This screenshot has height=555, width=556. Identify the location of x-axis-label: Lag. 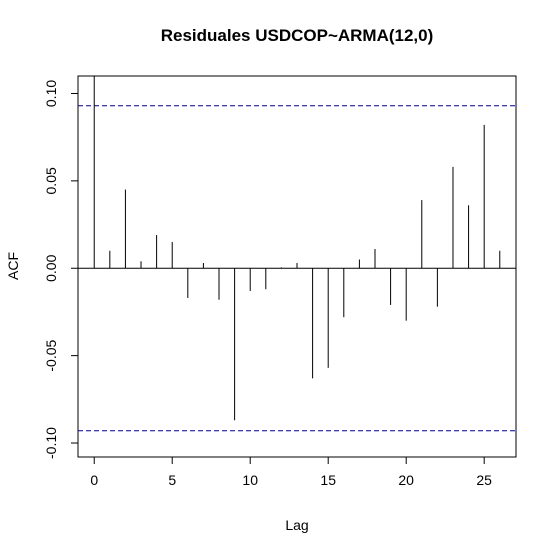
(296, 525).